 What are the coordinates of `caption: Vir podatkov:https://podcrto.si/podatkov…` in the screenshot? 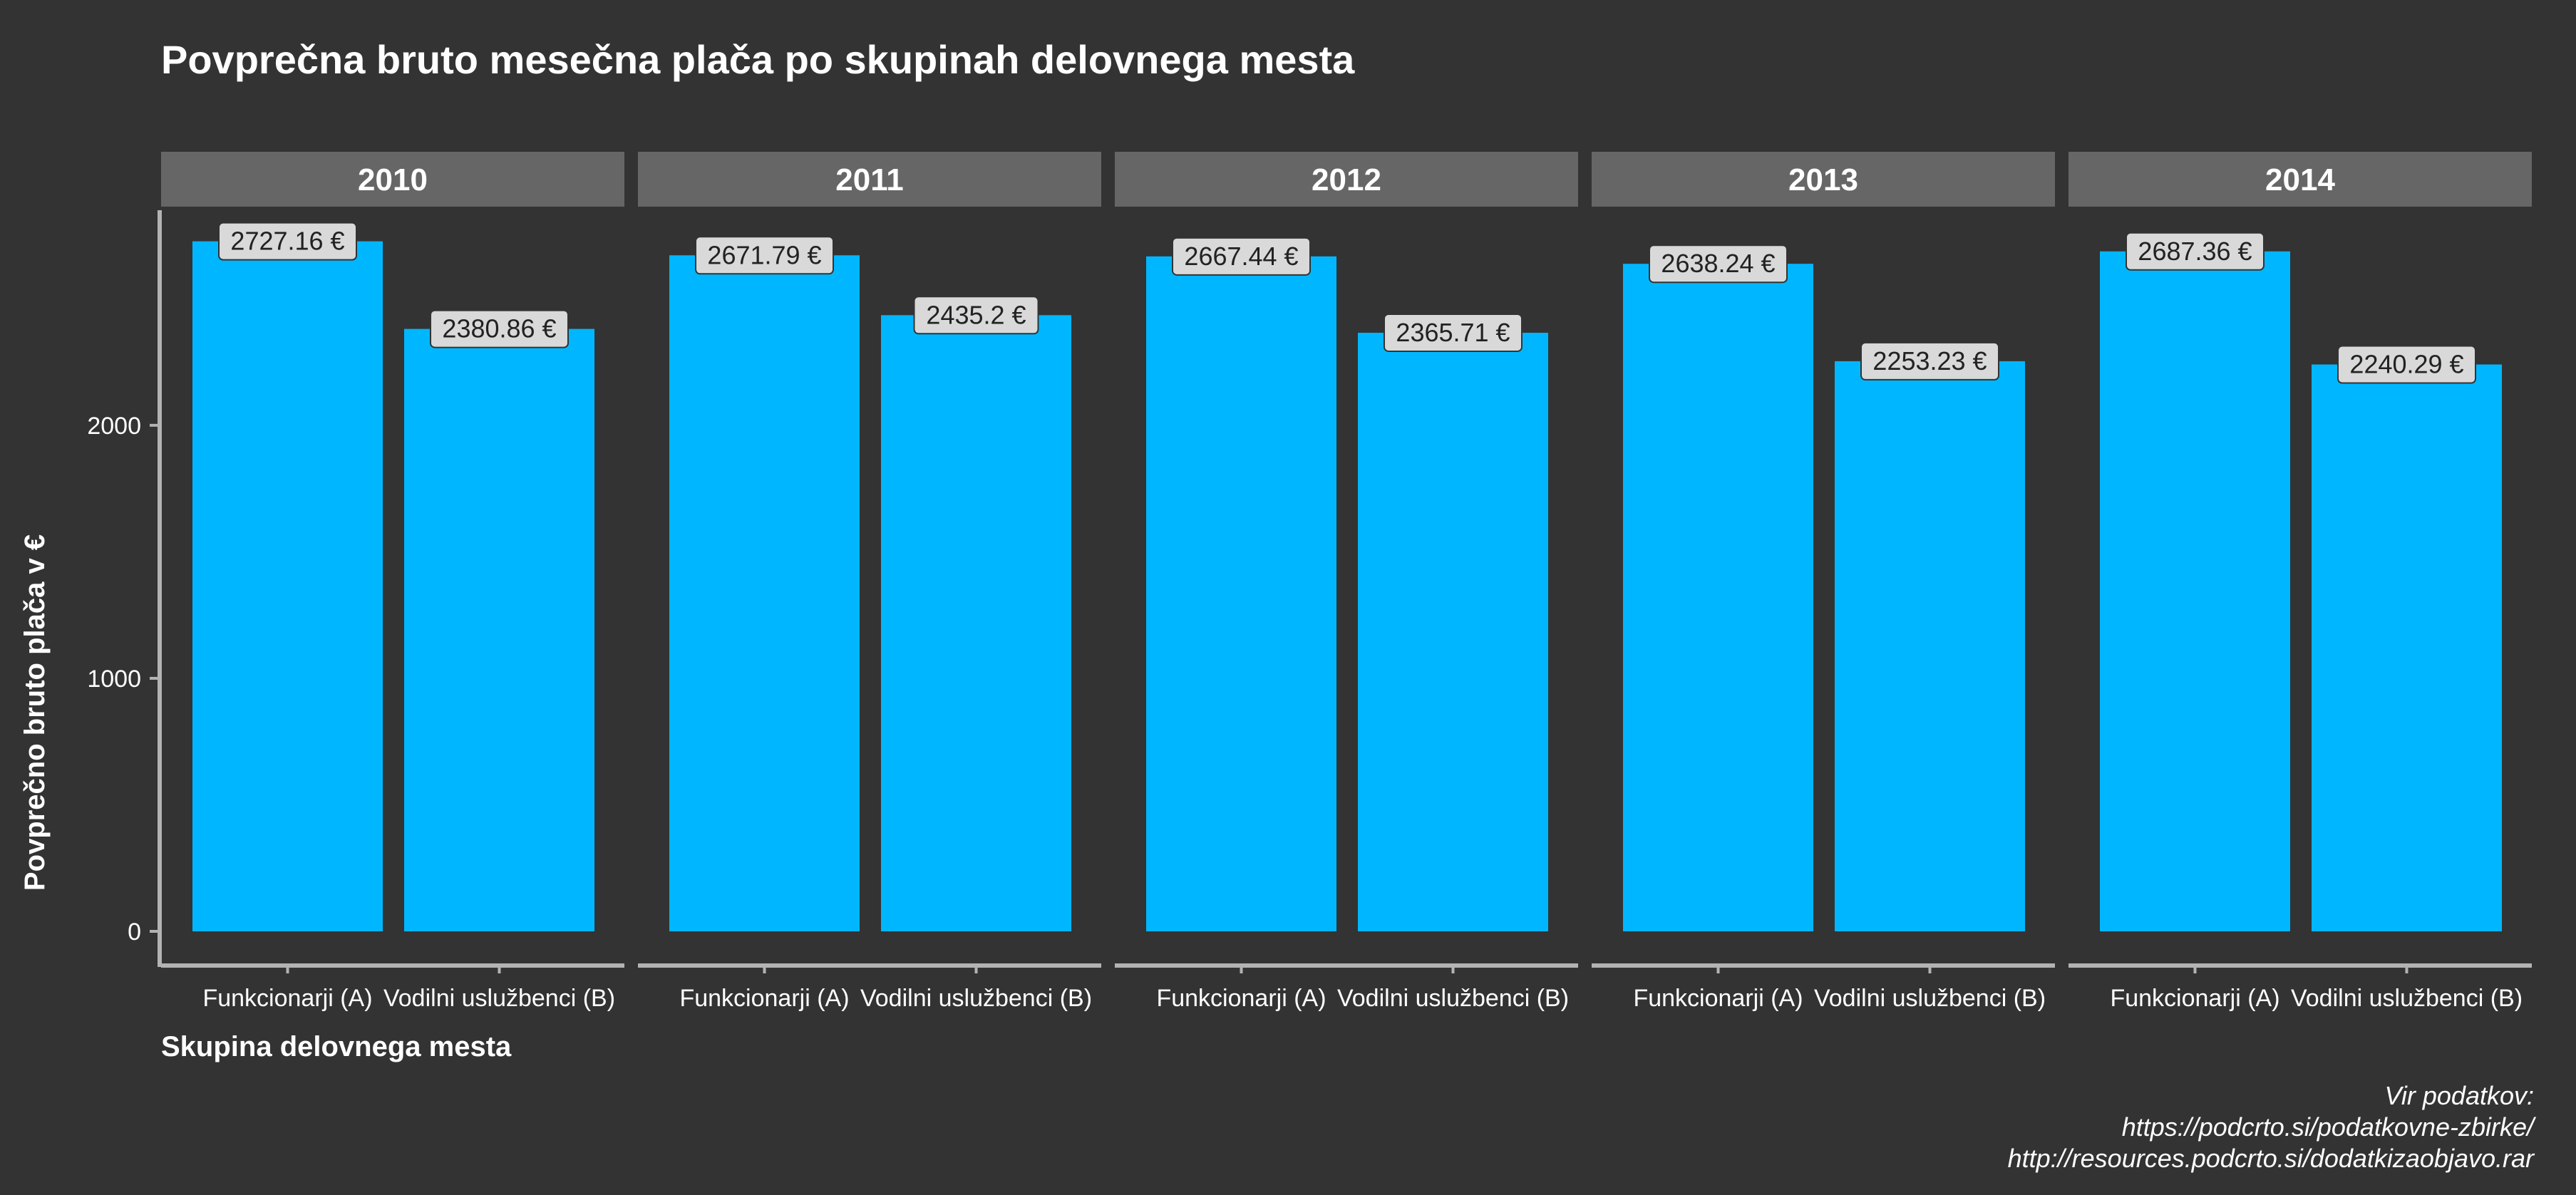 It's located at (2272, 1127).